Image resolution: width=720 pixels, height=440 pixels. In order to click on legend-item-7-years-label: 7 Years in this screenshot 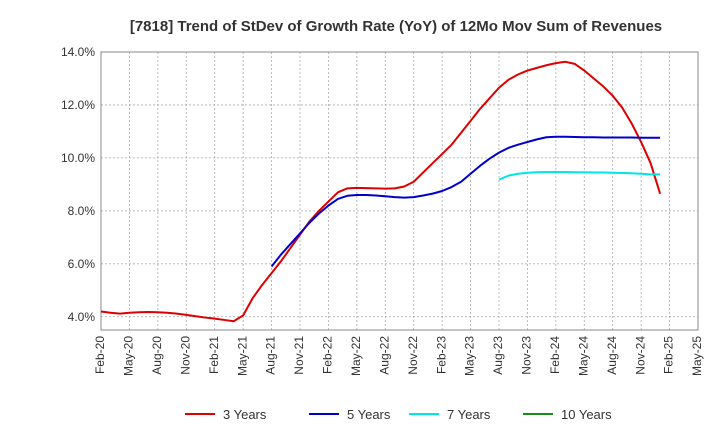, I will do `click(469, 414)`.